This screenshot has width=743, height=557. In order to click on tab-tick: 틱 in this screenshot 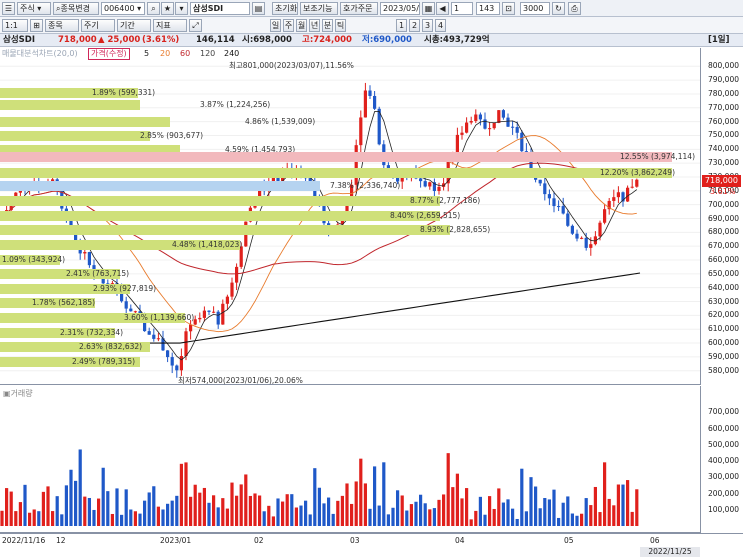, I will do `click(340, 25)`.